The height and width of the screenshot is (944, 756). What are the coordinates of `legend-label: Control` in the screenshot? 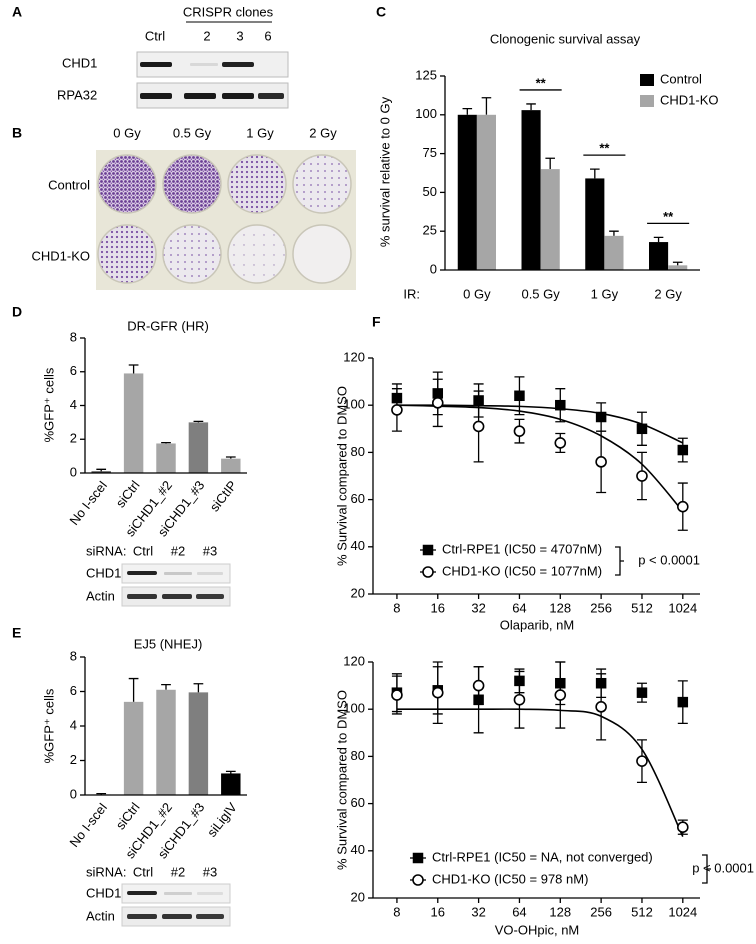 It's located at (681, 78).